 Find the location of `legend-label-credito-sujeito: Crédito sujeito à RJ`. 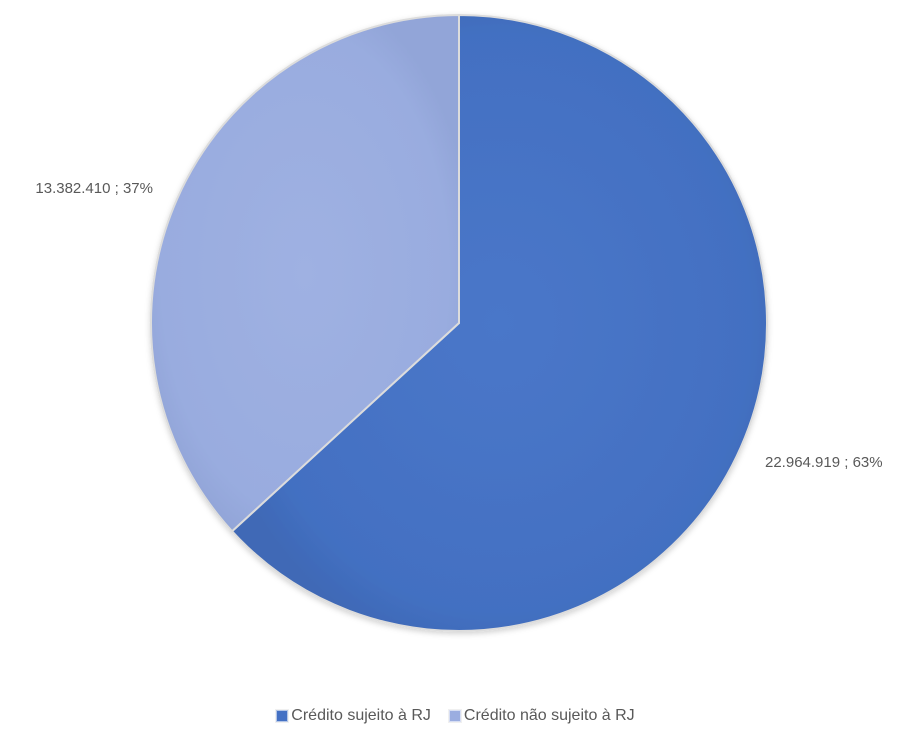

legend-label-credito-sujeito: Crédito sujeito à RJ is located at coordinates (361, 715).